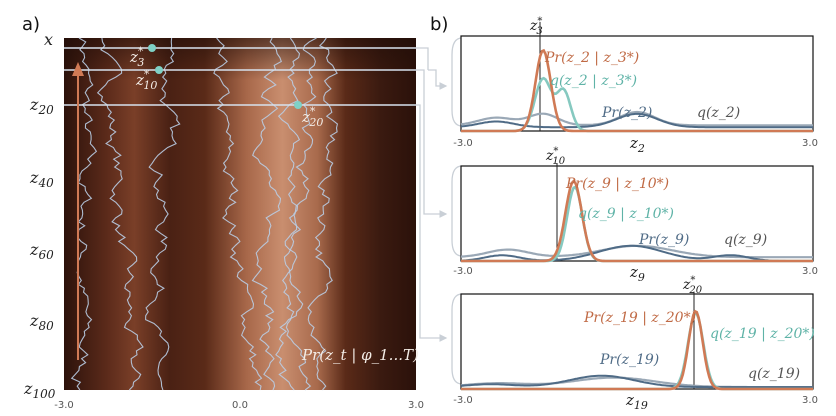  Describe the element at coordinates (41, 179) in the screenshot. I see `y-label-z40: z40` at that location.